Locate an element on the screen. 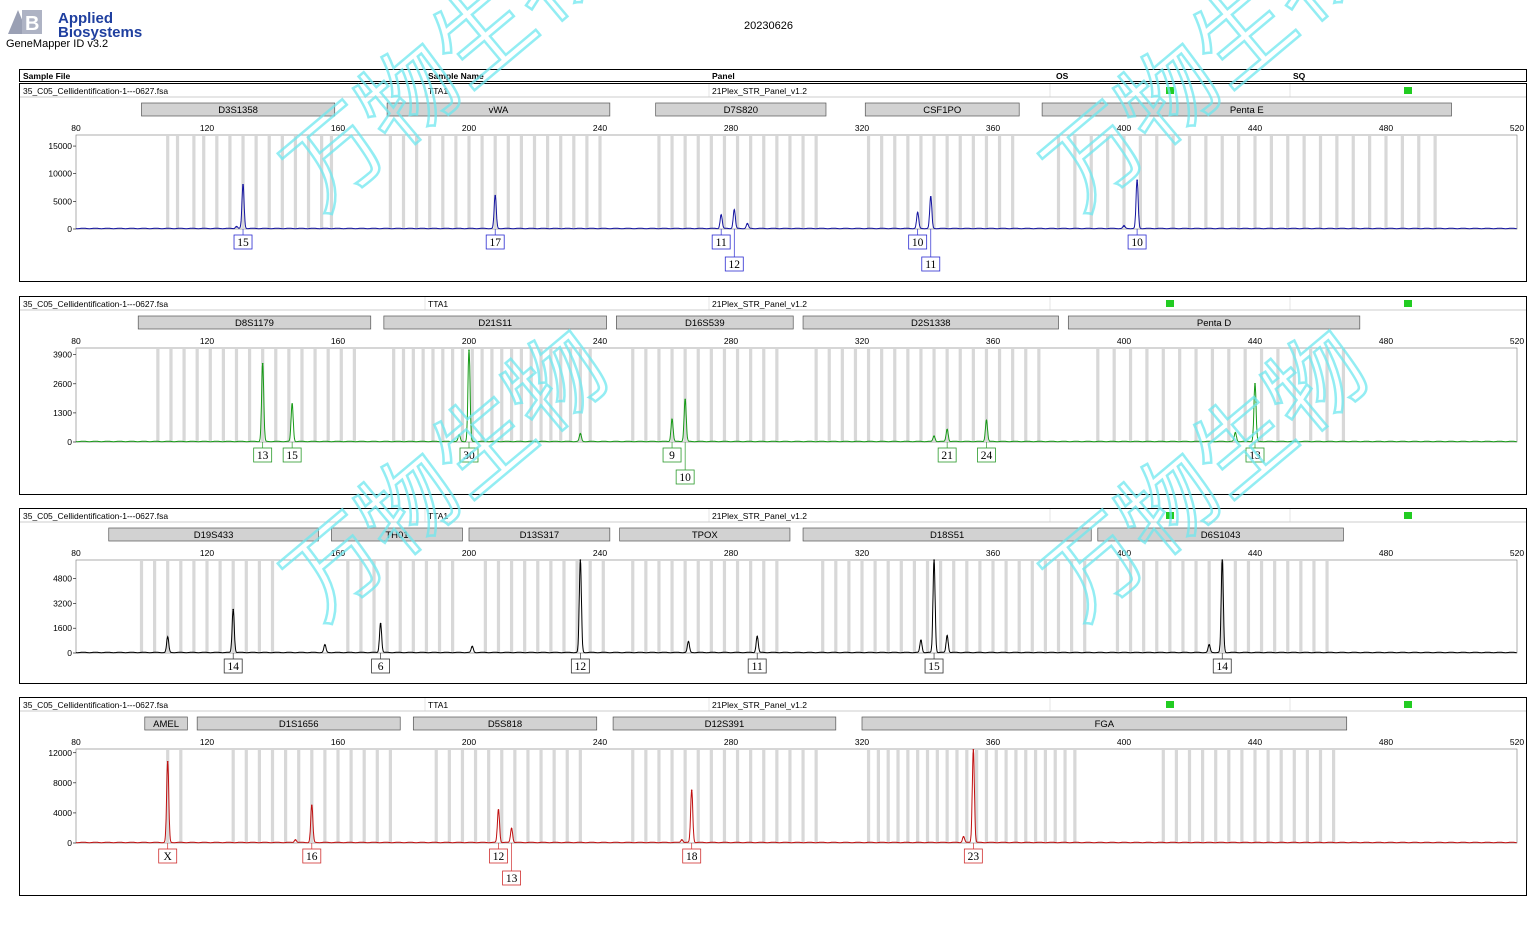 The width and height of the screenshot is (1532, 944). sample-name: TTA1 is located at coordinates (438, 91).